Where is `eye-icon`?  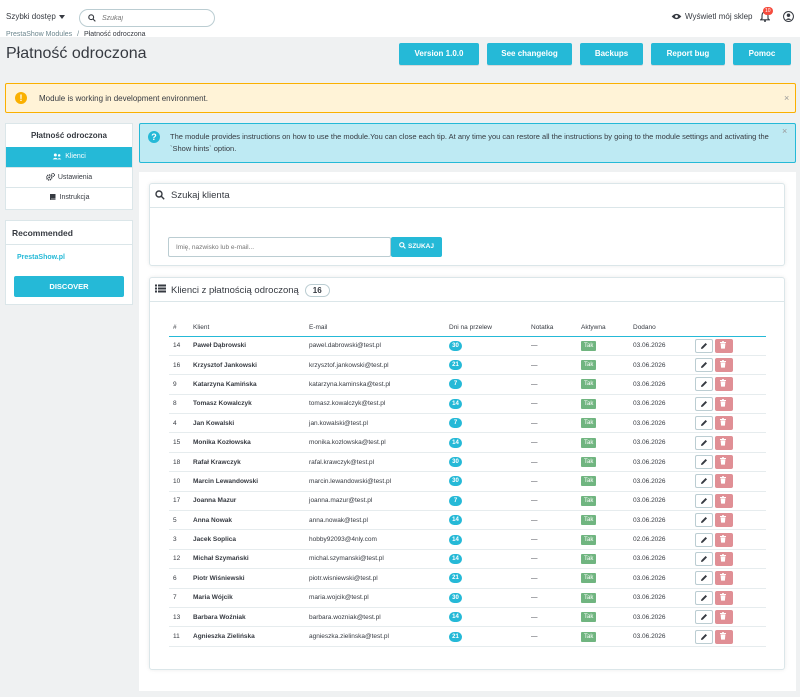
eye-icon is located at coordinates (676, 17).